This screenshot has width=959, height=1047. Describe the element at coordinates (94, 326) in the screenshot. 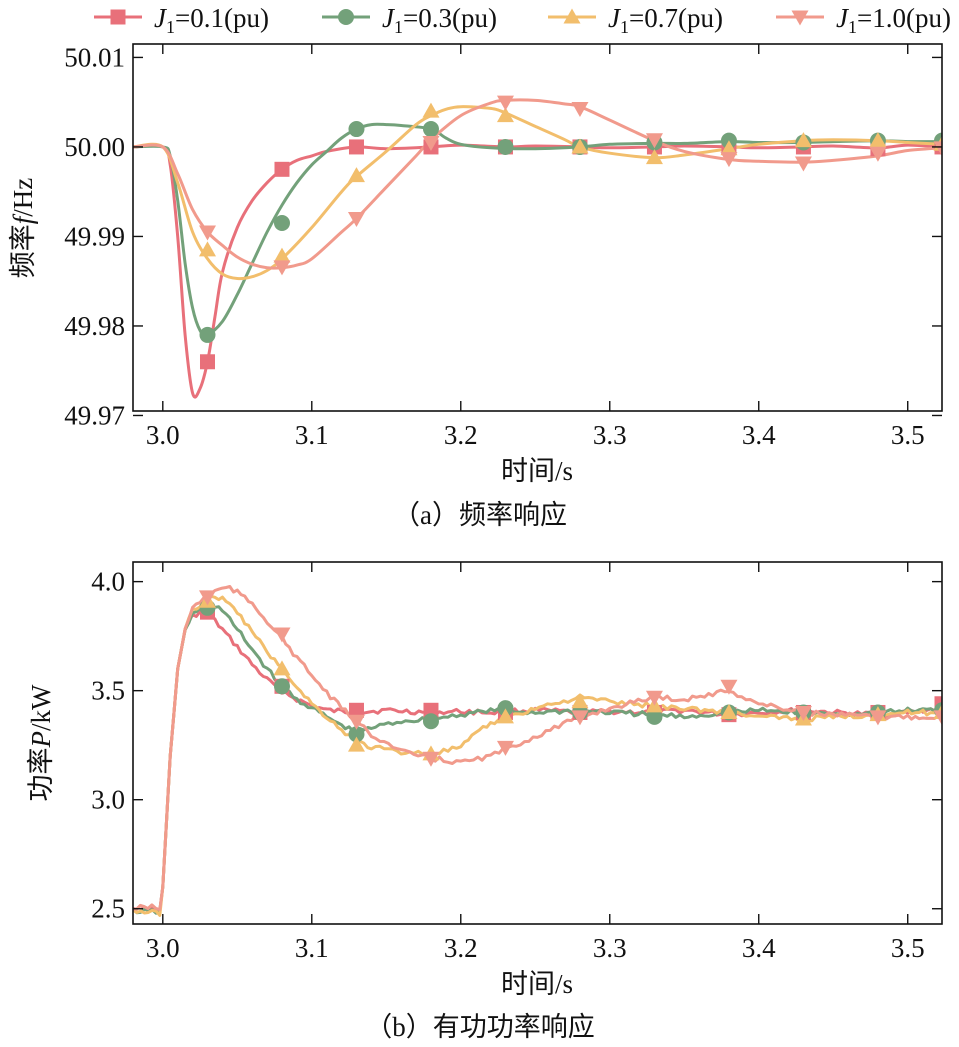

I see `y-tick-label: 49.98` at that location.